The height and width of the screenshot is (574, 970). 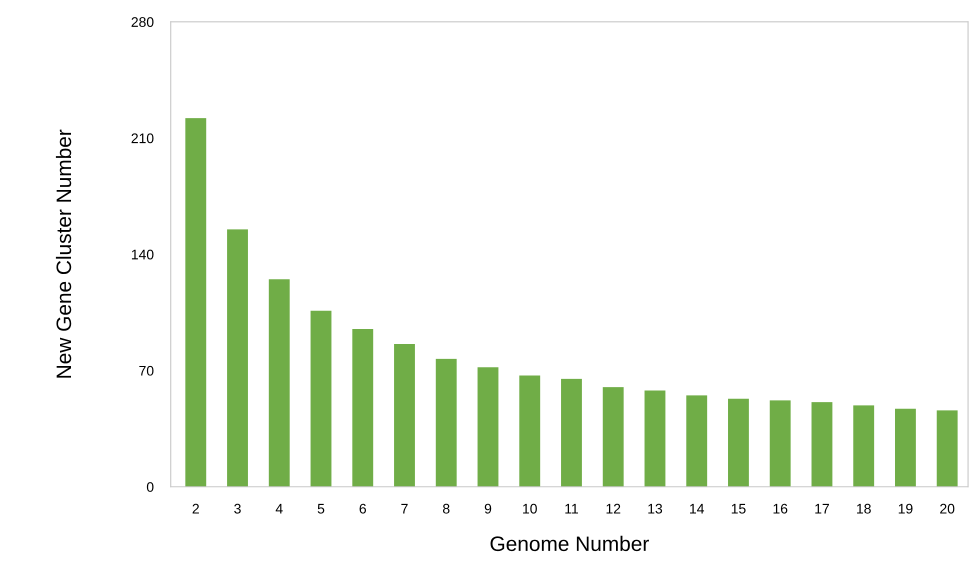 I want to click on x-tick-label: 17, so click(x=822, y=509).